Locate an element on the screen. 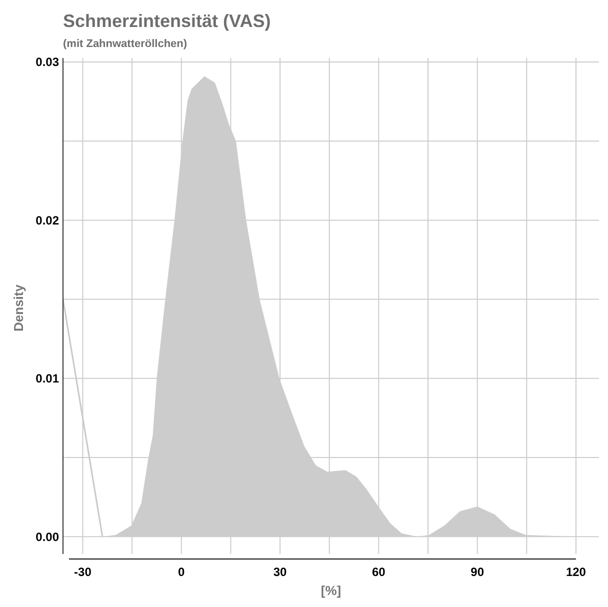 The height and width of the screenshot is (607, 608). y-axis-title: Density is located at coordinates (18, 308).